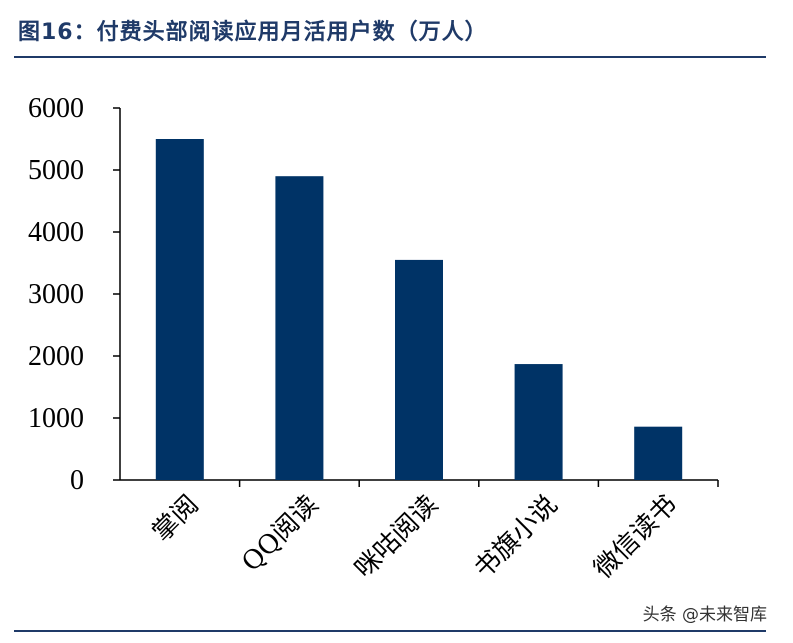 Image resolution: width=793 pixels, height=643 pixels. What do you see at coordinates (56, 108) in the screenshot?
I see `y-tick-label: 6000` at bounding box center [56, 108].